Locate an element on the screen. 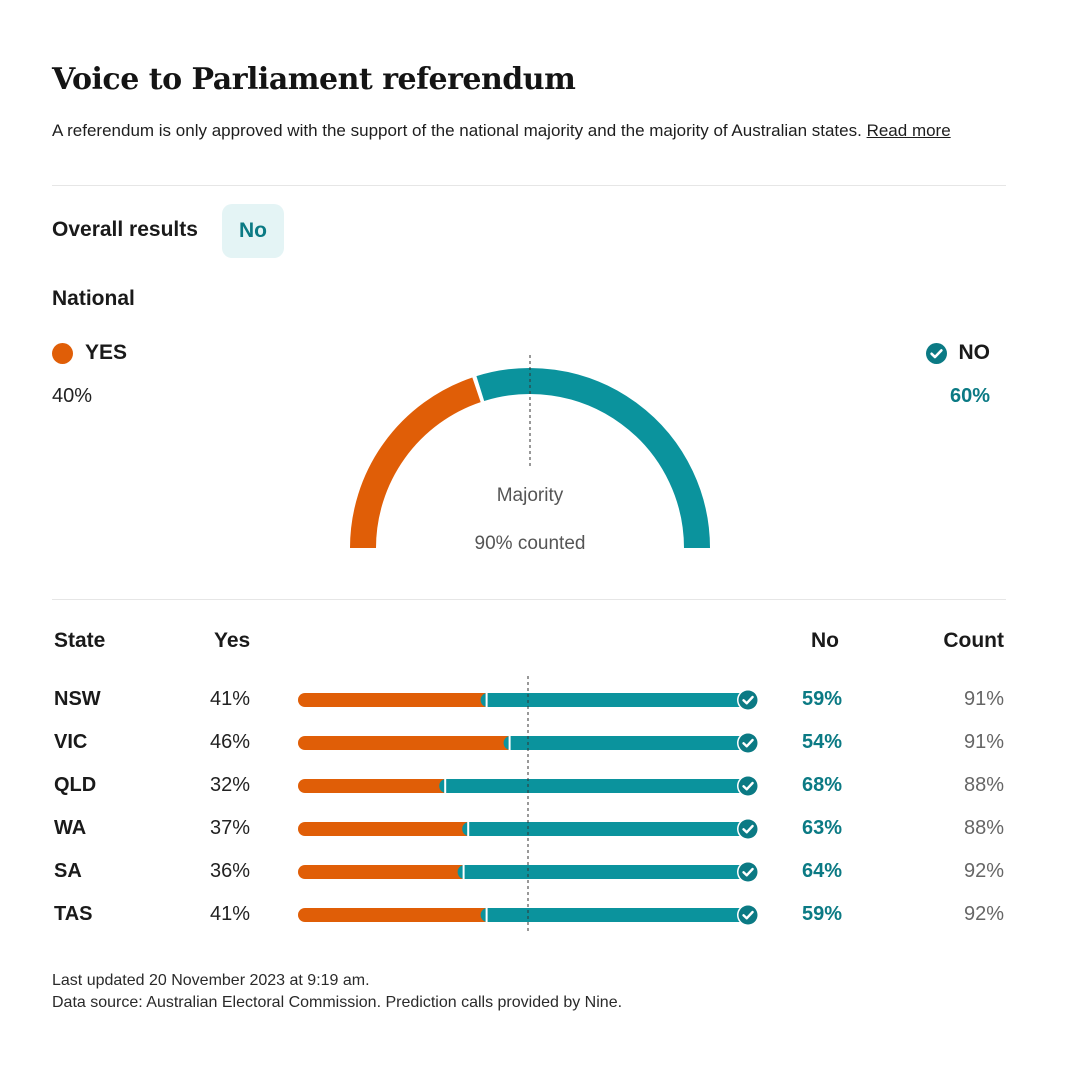 This screenshot has height=1080, width=1080. national-yes-legend: YES is located at coordinates (89, 353).